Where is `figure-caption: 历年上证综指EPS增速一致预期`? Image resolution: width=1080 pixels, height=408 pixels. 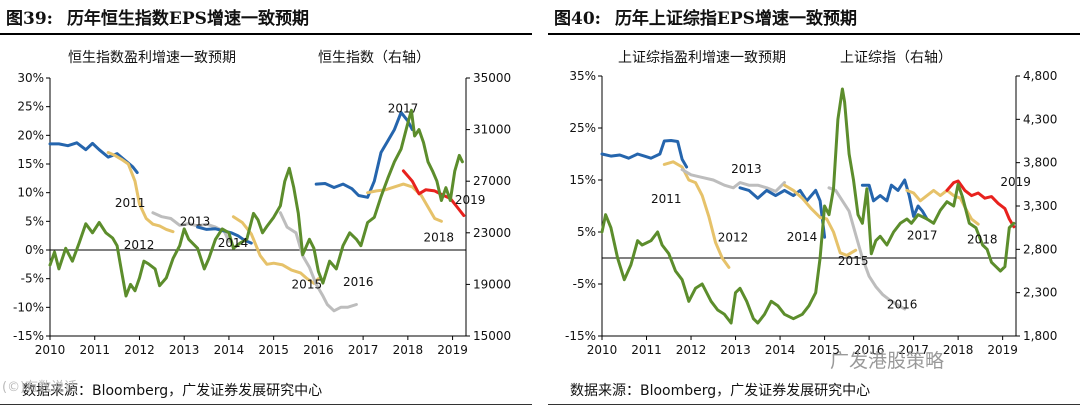 figure-caption: 历年上证综指EPS增速一致预期 is located at coordinates (735, 19).